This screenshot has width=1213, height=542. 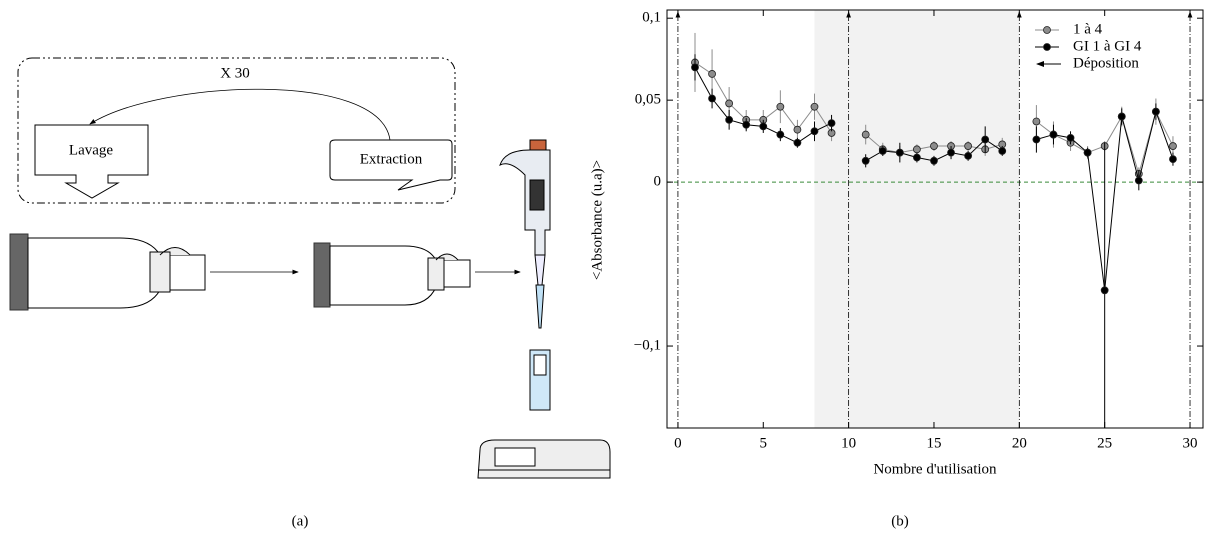 I want to click on caption: (a), so click(x=300, y=521).